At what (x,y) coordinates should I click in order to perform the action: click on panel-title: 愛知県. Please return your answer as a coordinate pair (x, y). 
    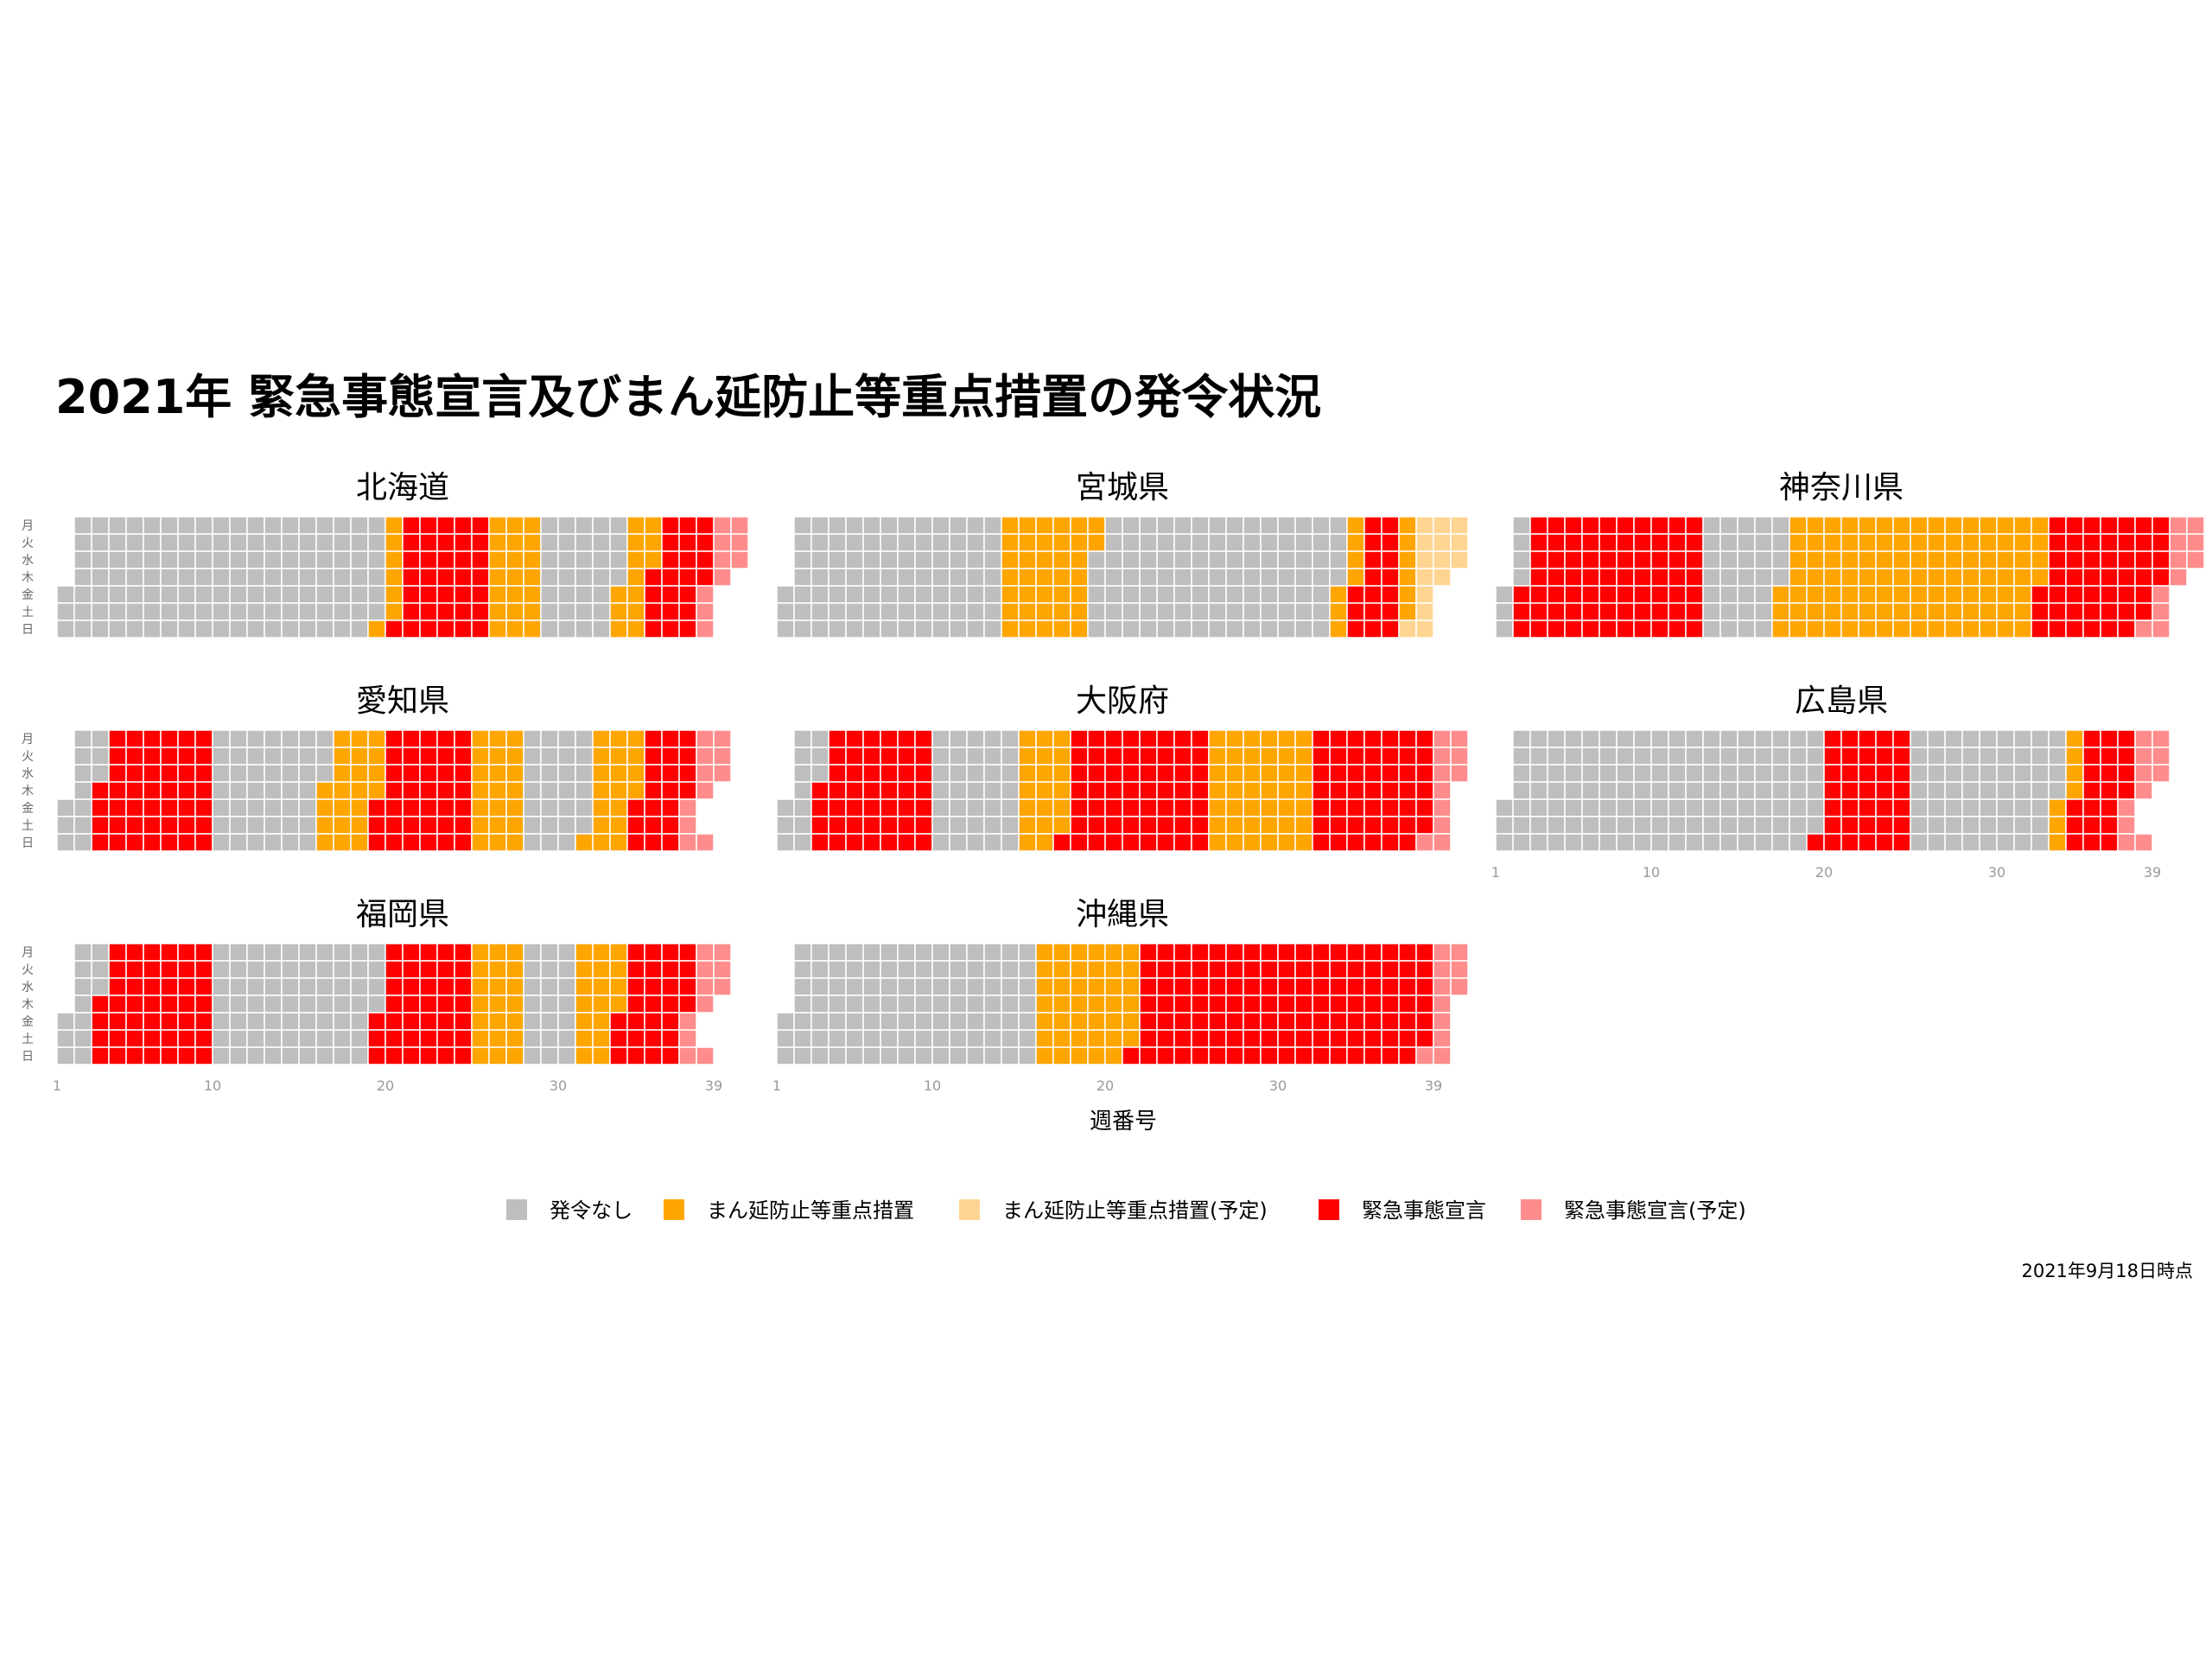
    Looking at the image, I should click on (402, 701).